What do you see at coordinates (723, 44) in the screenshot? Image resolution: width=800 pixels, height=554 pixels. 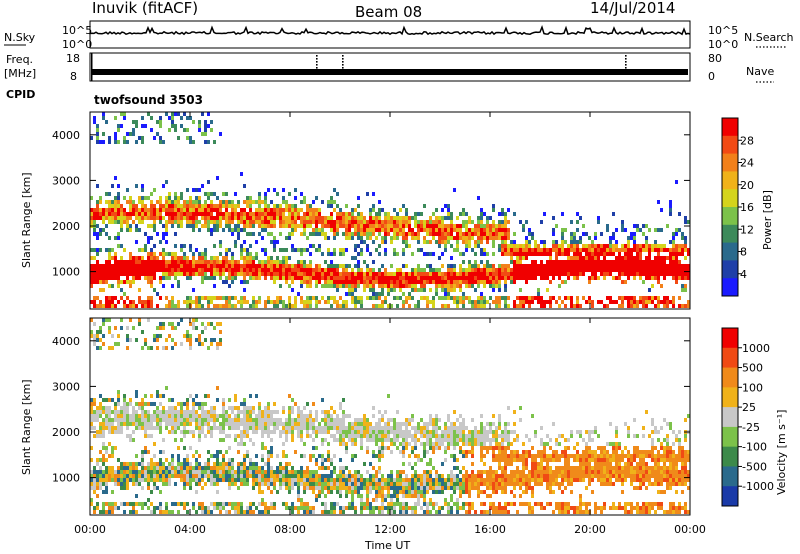 I see `noise-right-tick-bottom: 10^0` at bounding box center [723, 44].